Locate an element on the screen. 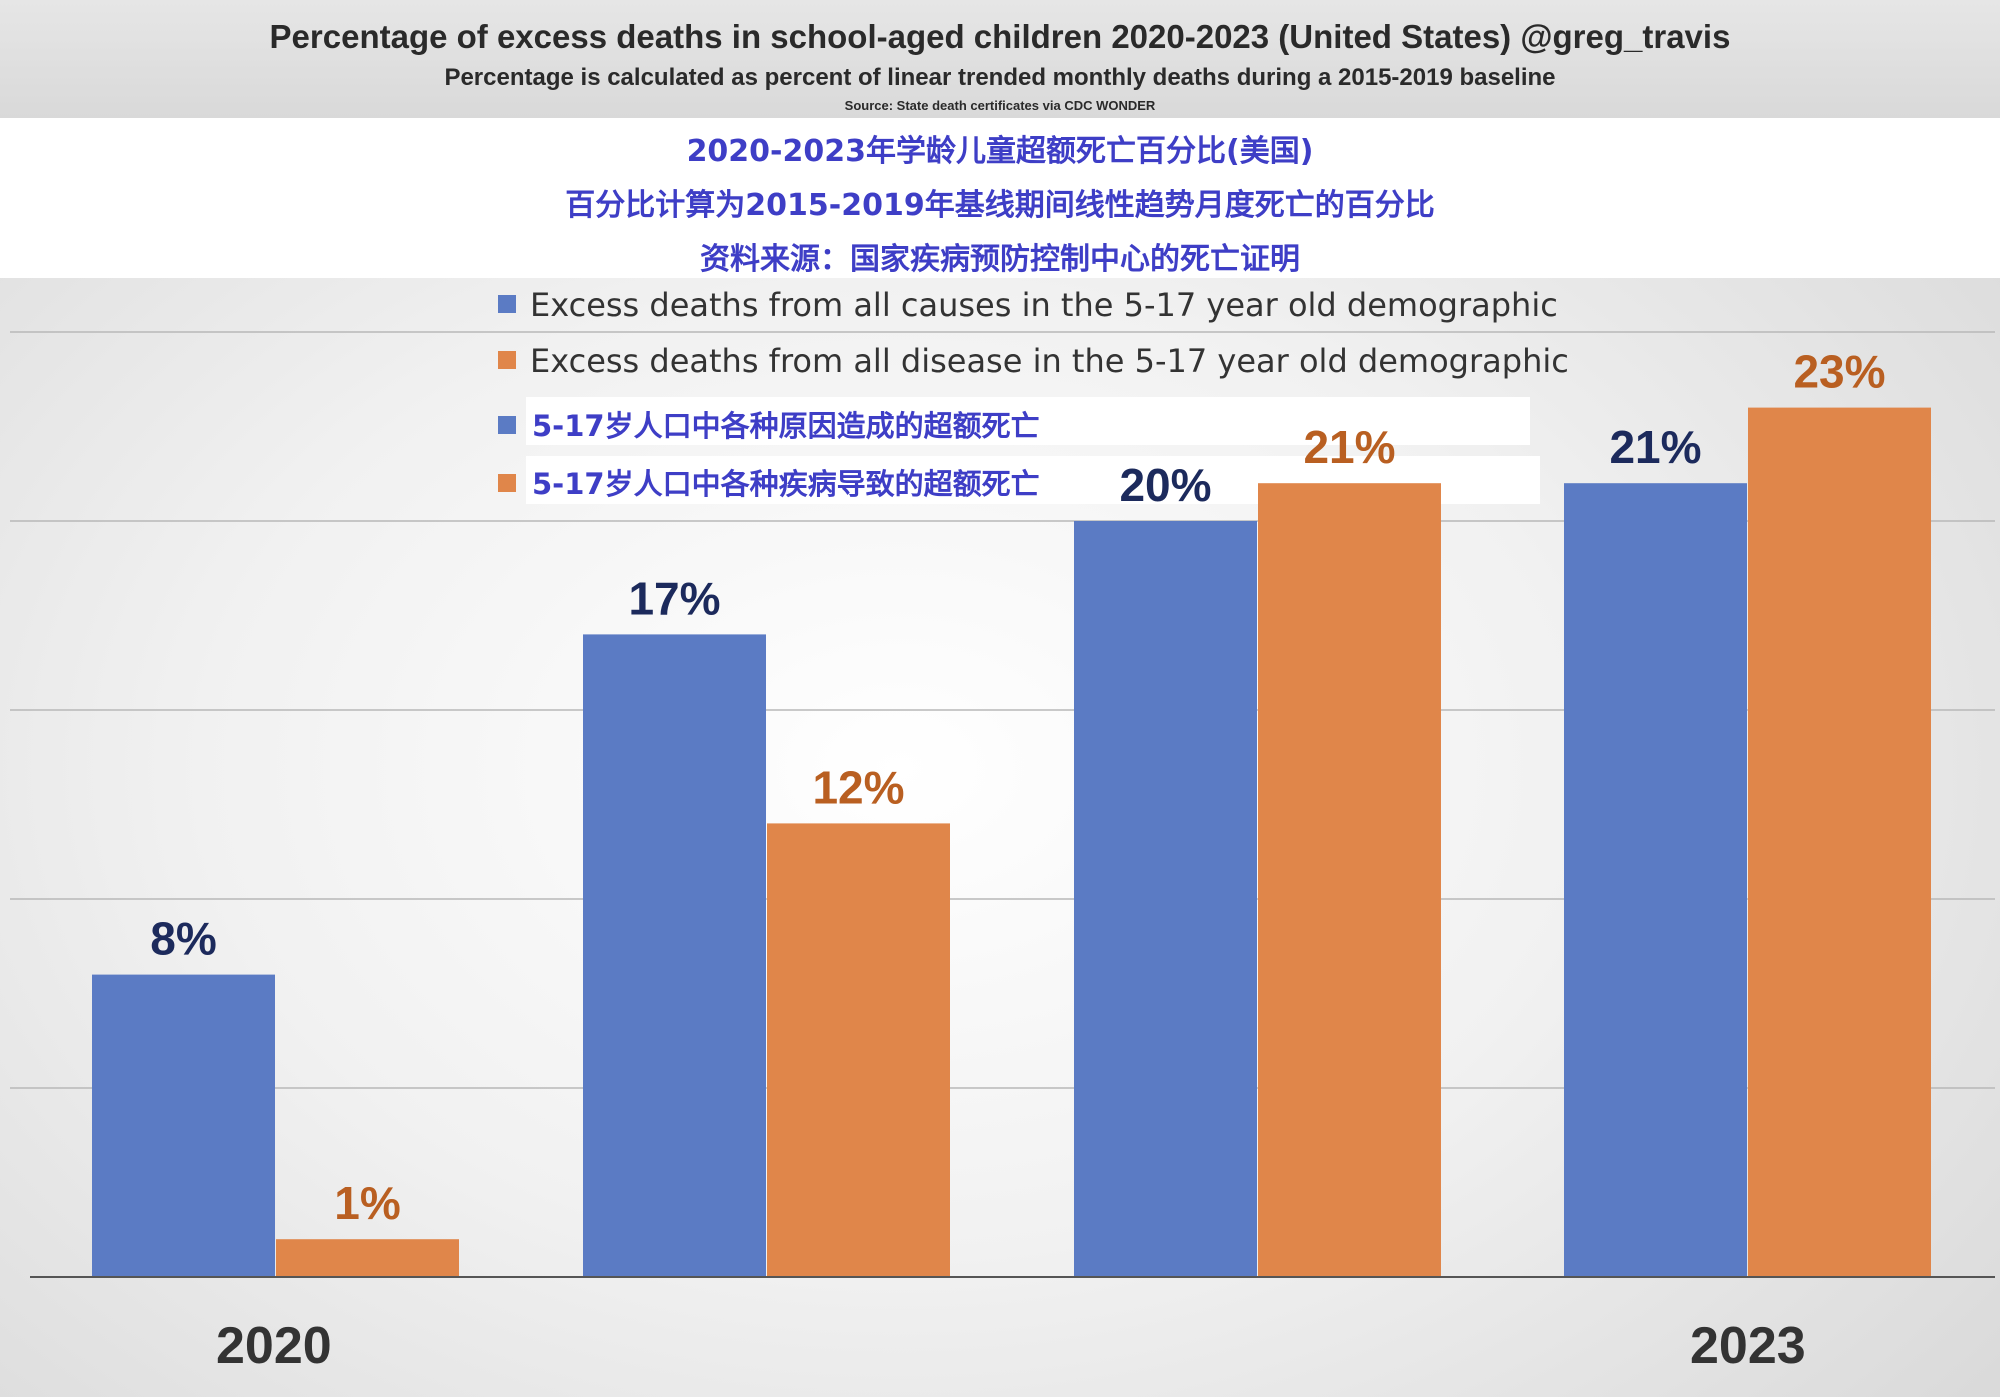 This screenshot has height=1397, width=2000. legend-swatch-blue is located at coordinates (507, 304).